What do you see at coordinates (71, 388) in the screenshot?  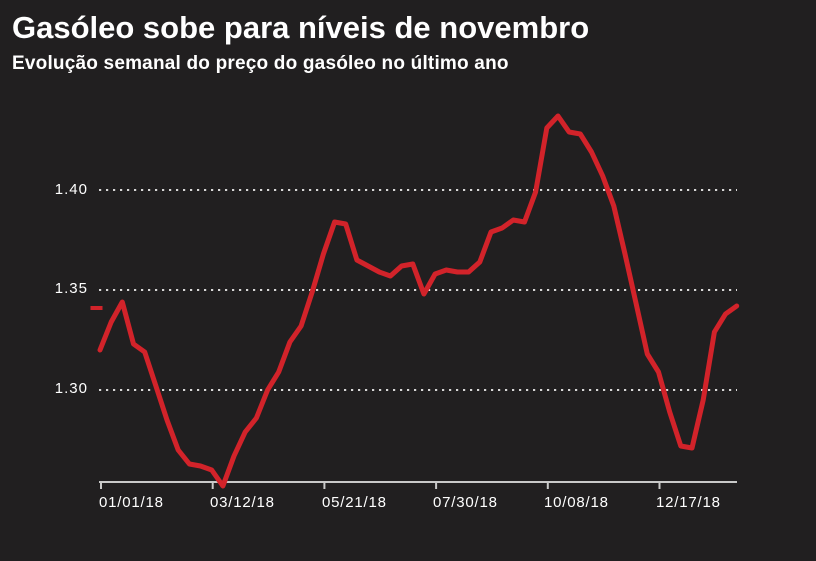 I see `y-axis-label: 1.30` at bounding box center [71, 388].